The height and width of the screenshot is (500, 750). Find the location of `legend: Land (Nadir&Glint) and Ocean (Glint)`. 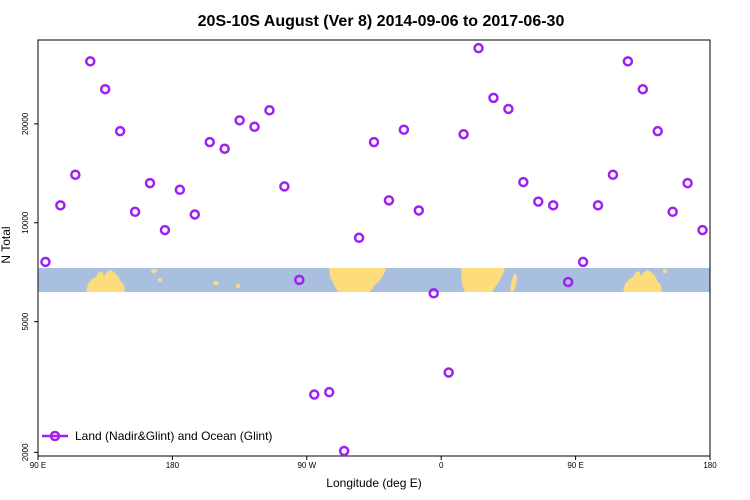

legend: Land (Nadir&Glint) and Ocean (Glint) is located at coordinates (157, 436).